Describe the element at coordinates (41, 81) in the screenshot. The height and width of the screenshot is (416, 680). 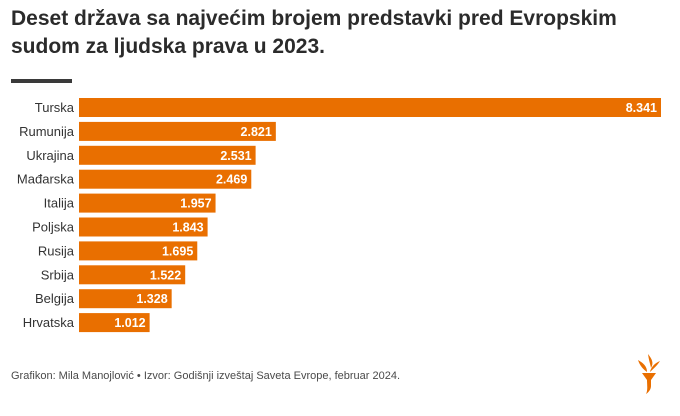
I see `title-underline-rule` at that location.